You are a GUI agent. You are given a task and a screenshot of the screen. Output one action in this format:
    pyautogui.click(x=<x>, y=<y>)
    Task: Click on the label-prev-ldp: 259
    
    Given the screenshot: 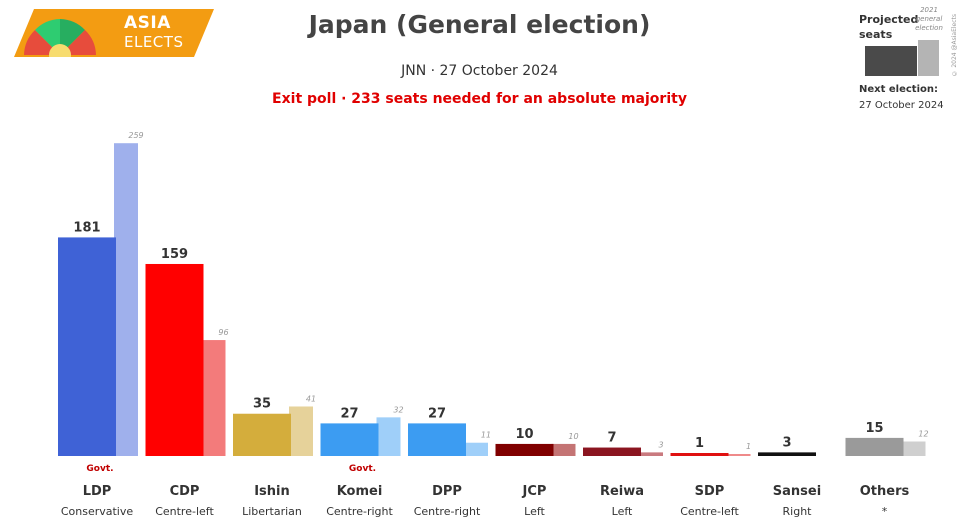 What is the action you would take?
    pyautogui.click(x=135, y=135)
    